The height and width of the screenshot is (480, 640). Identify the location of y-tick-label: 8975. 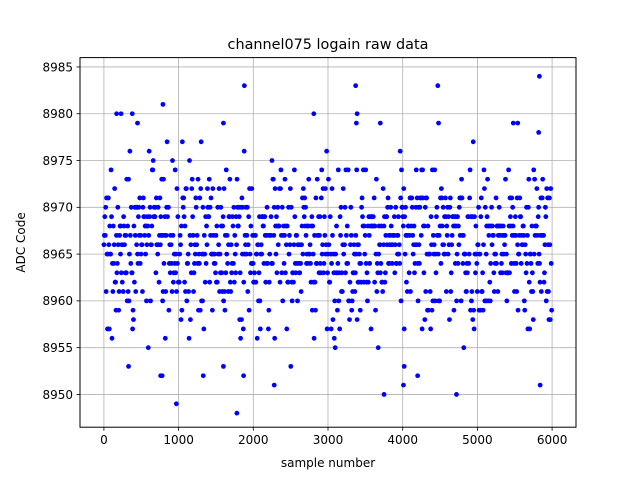
(57, 161).